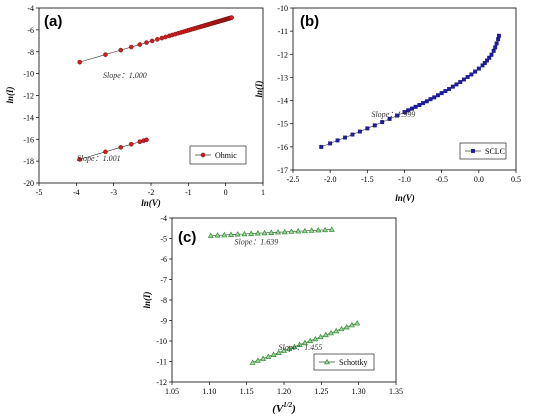  What do you see at coordinates (226, 155) in the screenshot?
I see `legend-label: Ohmic` at bounding box center [226, 155].